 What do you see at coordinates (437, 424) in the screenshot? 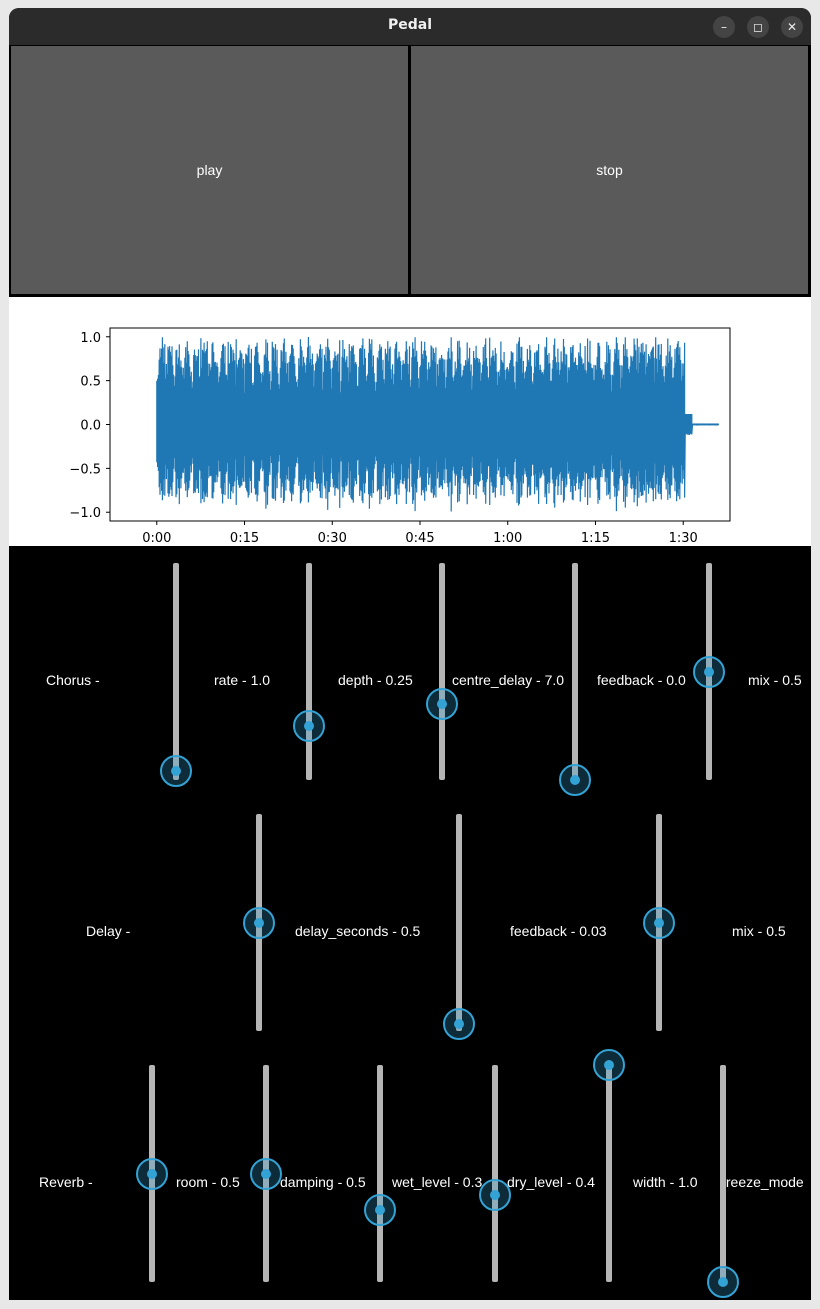
I see `waveform-series-line` at bounding box center [437, 424].